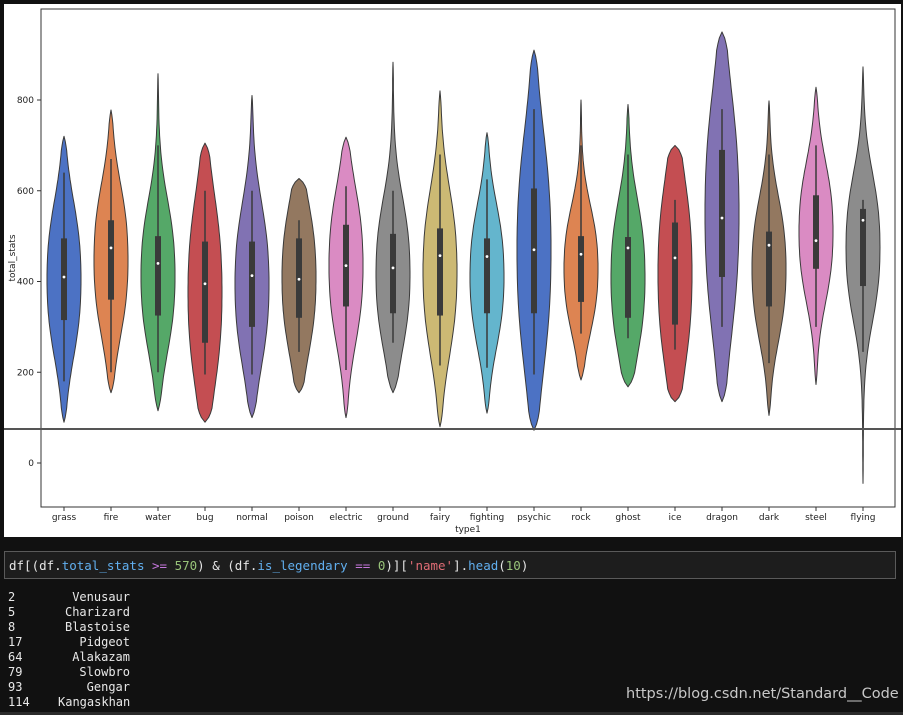  I want to click on x-tick-label: bug, so click(204, 518).